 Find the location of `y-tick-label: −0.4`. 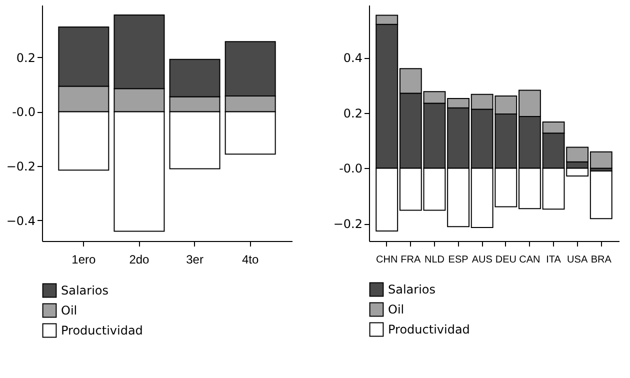

y-tick-label: −0.4 is located at coordinates (21, 221).